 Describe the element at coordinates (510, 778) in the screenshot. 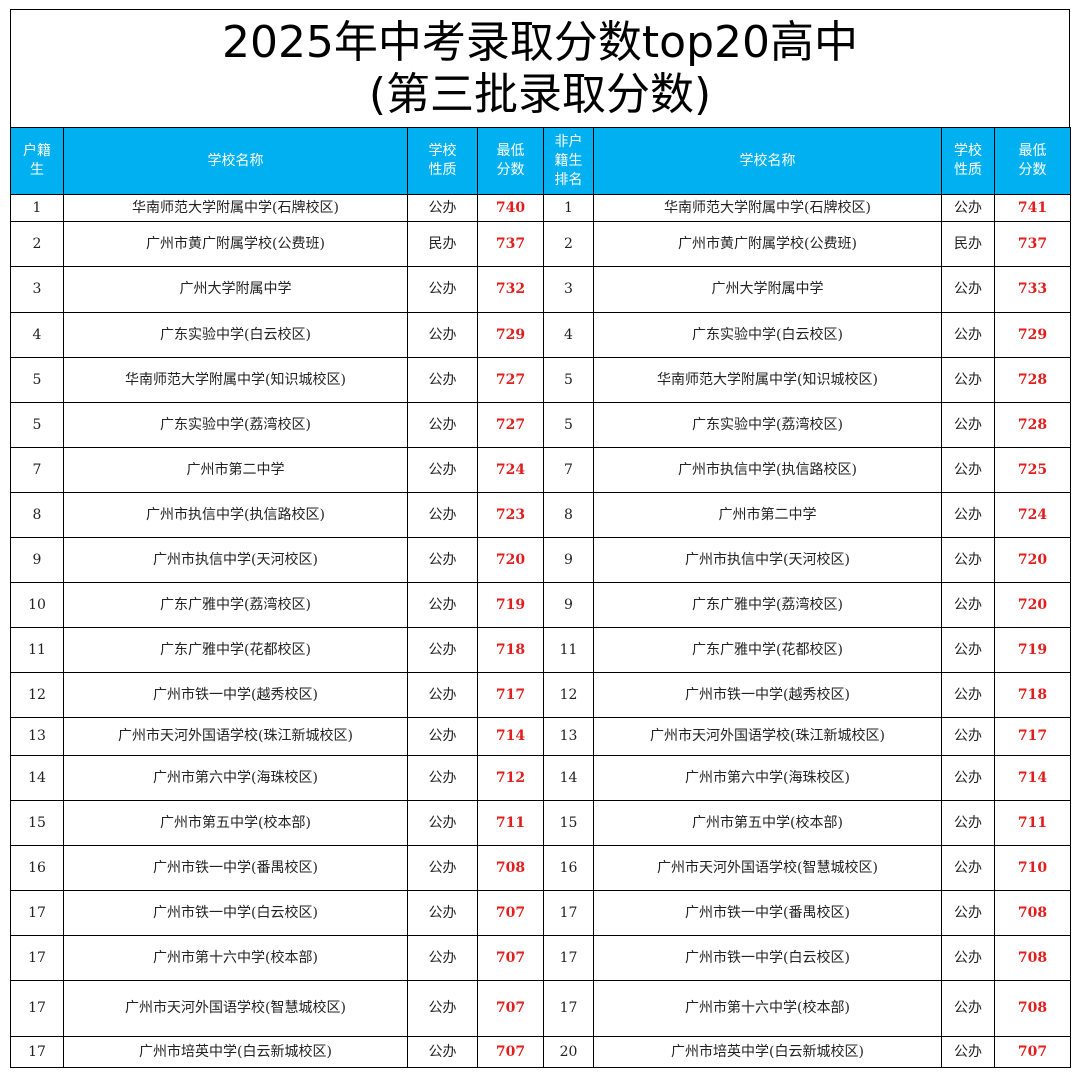

I see `min-score-left-cell: 712` at that location.